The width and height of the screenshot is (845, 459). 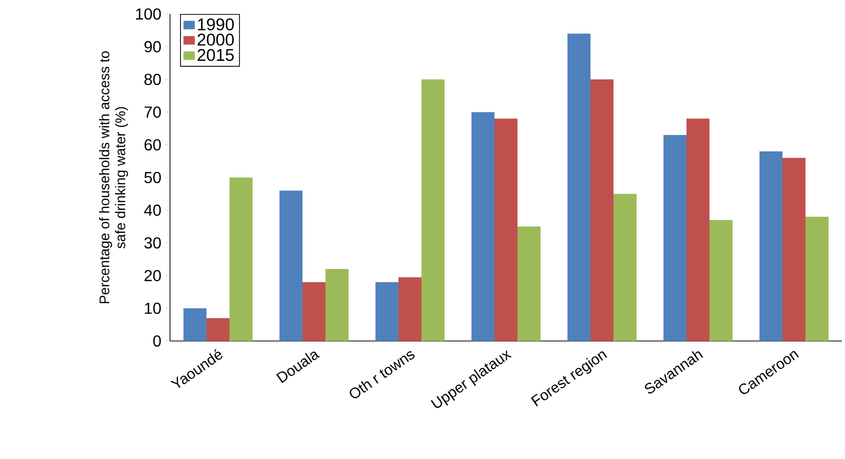 I want to click on y-tick-label: 0, so click(x=157, y=341).